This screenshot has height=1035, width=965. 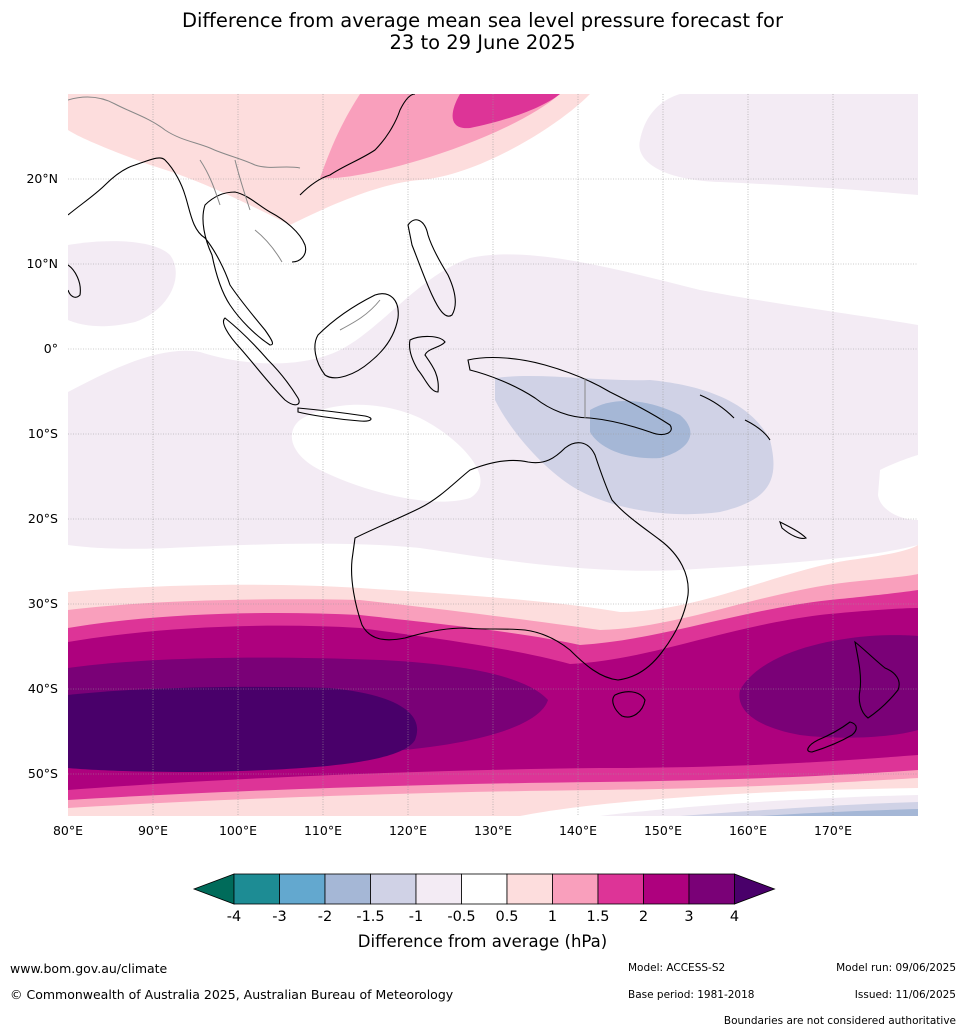 I want to click on coast-india-tip, so click(x=74, y=281).